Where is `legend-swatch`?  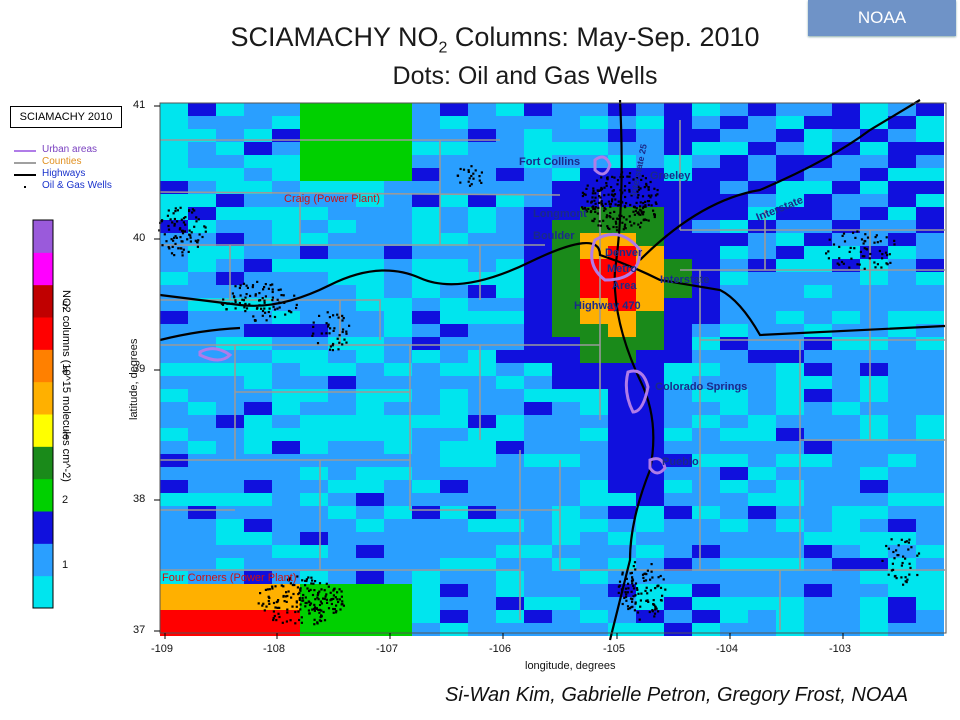 legend-swatch is located at coordinates (25, 151).